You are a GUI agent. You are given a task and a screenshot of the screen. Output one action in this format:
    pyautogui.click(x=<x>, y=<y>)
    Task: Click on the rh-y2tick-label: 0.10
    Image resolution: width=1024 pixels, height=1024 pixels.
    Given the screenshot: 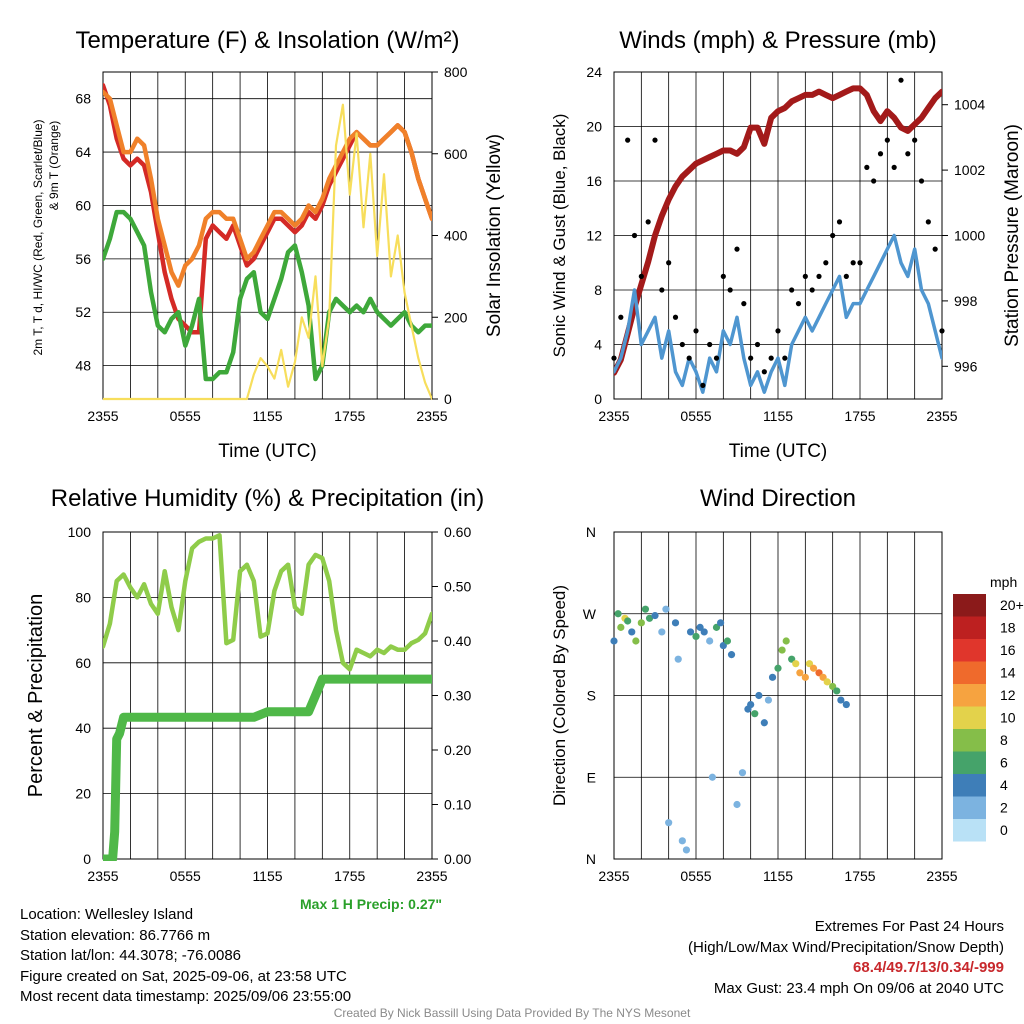 What is the action you would take?
    pyautogui.click(x=457, y=805)
    